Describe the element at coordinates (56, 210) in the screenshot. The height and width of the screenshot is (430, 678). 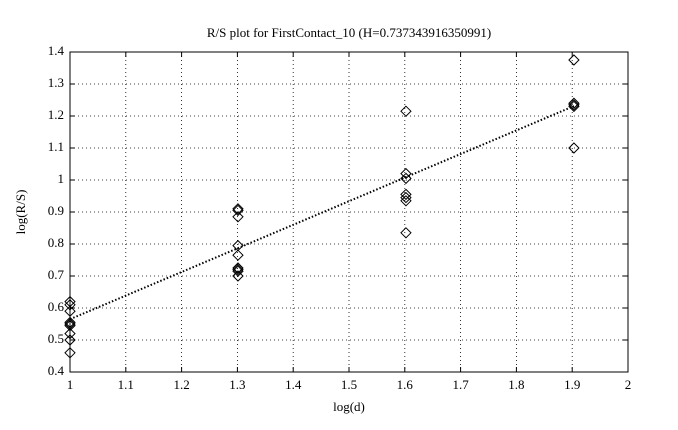
I see `y-tick-label: 0.9` at that location.